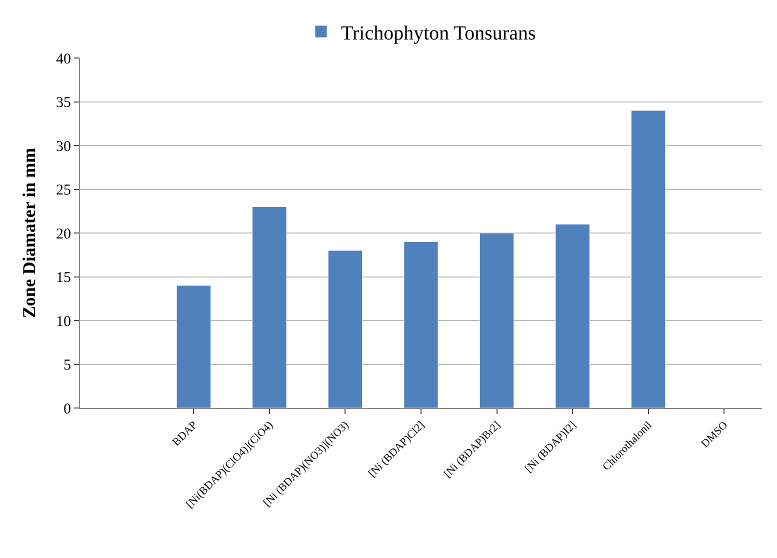  I want to click on y-tick-label: 5, so click(67, 366).